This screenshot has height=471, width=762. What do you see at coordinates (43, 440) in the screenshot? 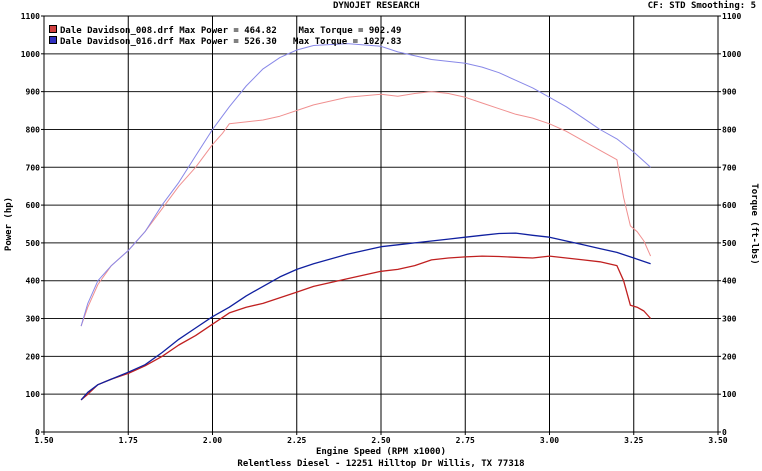
I see `x-tick-label: 1.50` at bounding box center [43, 440].